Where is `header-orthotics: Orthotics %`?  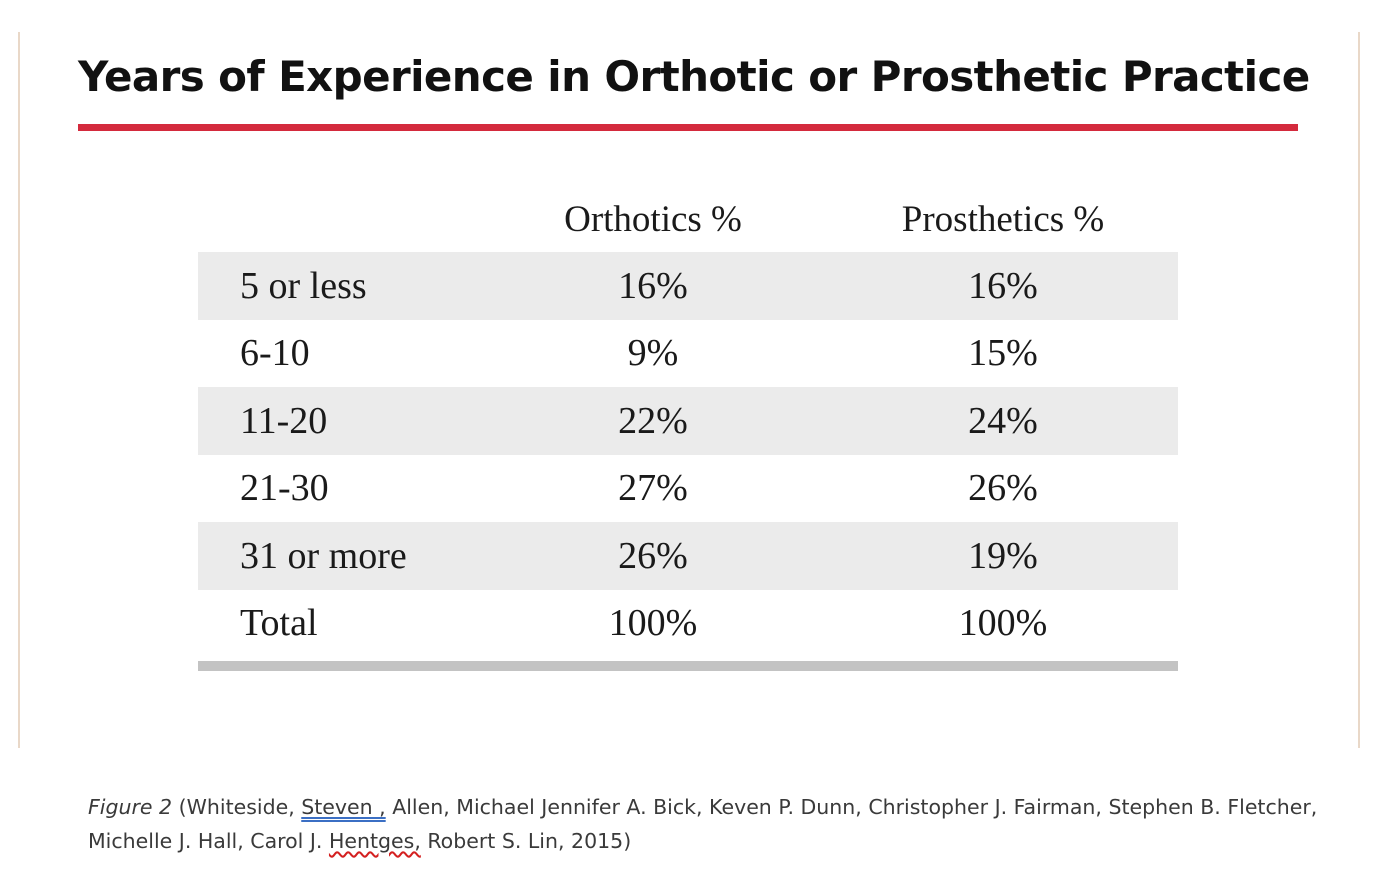
header-orthotics: Orthotics % is located at coordinates (653, 219).